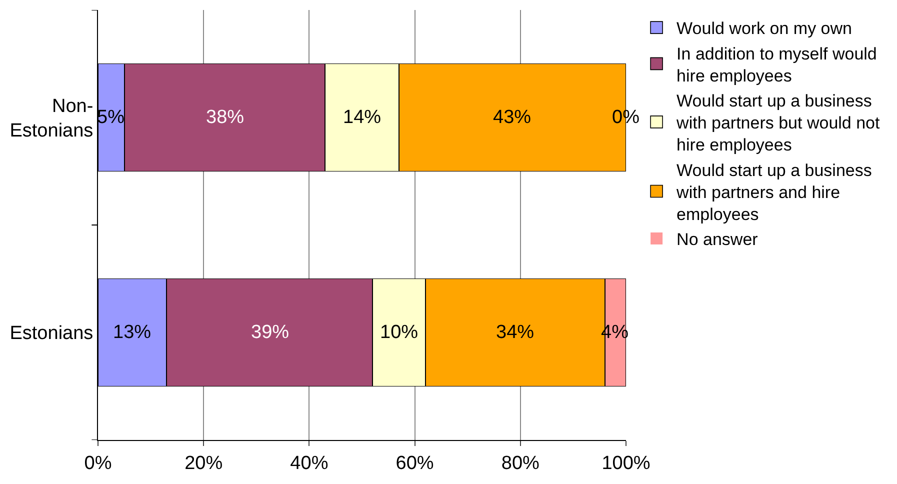 This screenshot has width=897, height=484. I want to click on legend-label: Would start up a business with partners and hire employees, so click(774, 192).